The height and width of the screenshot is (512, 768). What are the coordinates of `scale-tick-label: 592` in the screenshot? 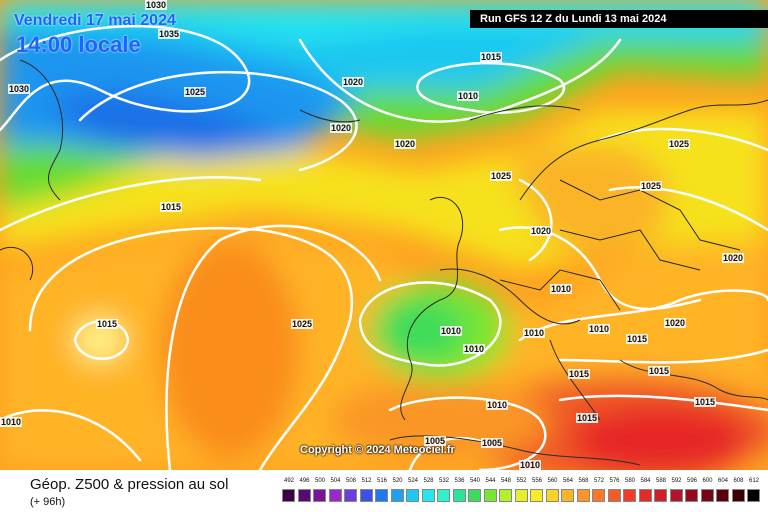 It's located at (676, 481).